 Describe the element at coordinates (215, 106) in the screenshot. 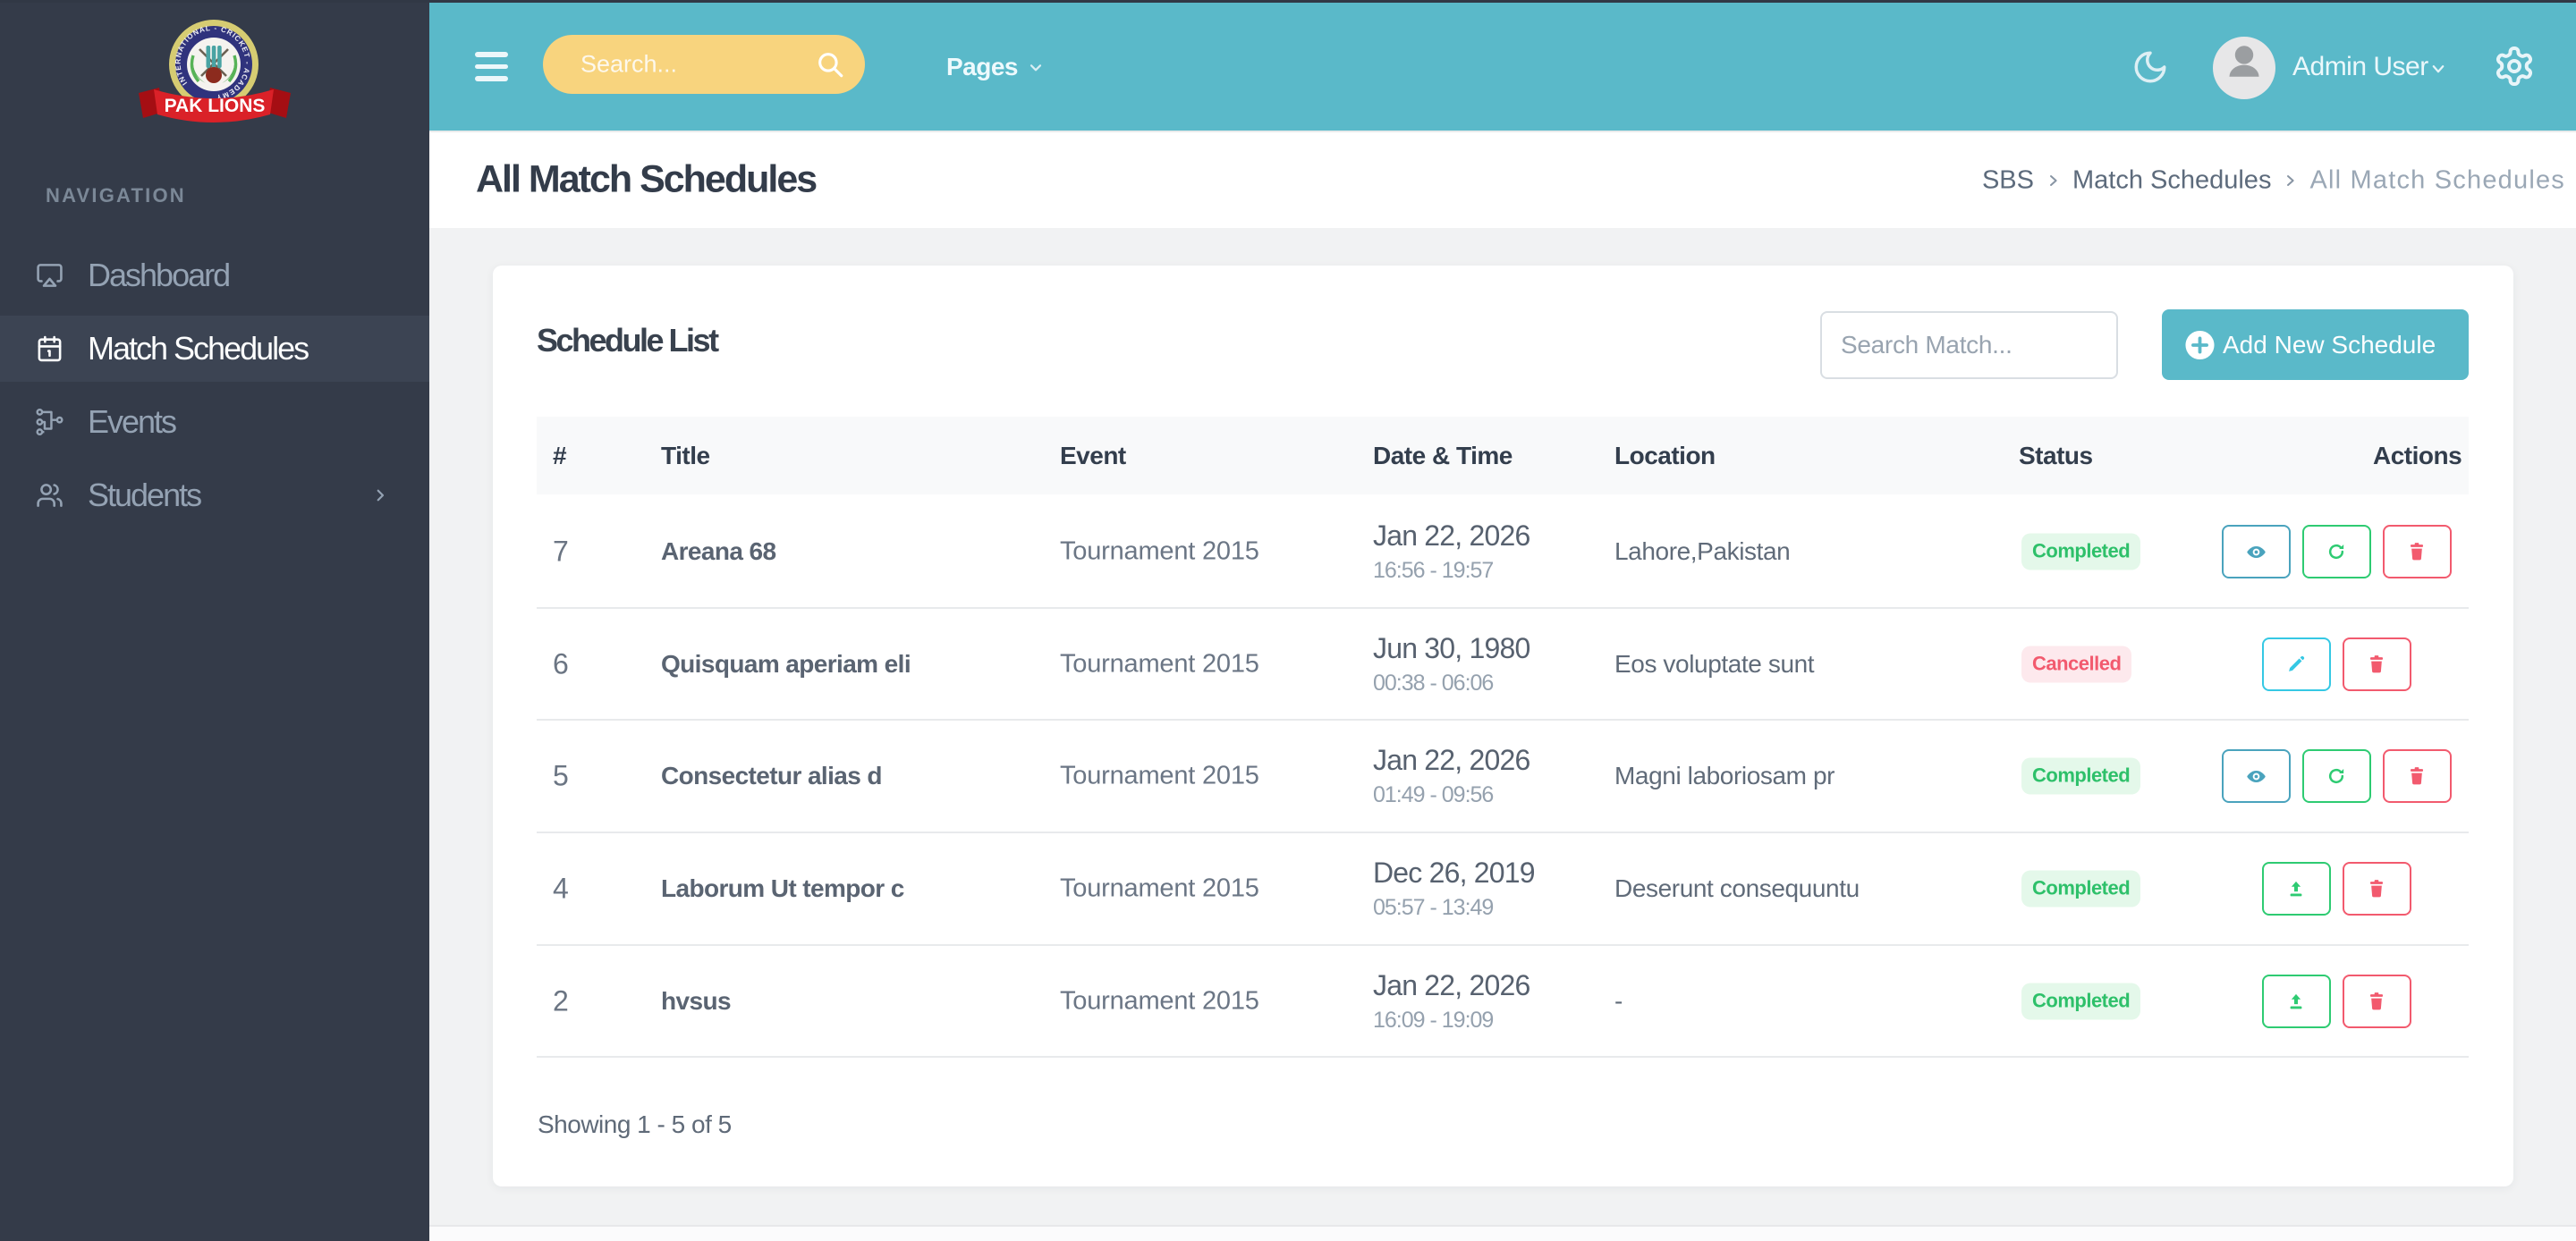

I see `svg-text: PAK LIONS` at that location.